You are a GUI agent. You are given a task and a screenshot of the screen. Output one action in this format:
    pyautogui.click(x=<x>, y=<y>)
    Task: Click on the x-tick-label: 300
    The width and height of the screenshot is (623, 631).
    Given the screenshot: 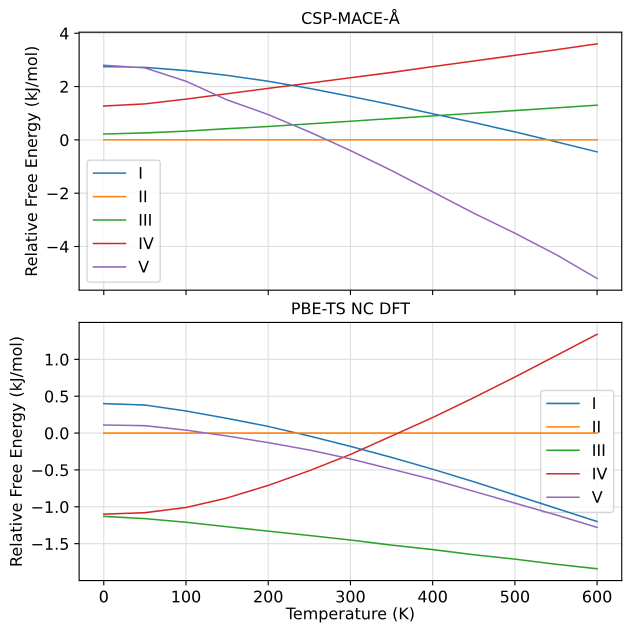 What is the action you would take?
    pyautogui.click(x=350, y=596)
    